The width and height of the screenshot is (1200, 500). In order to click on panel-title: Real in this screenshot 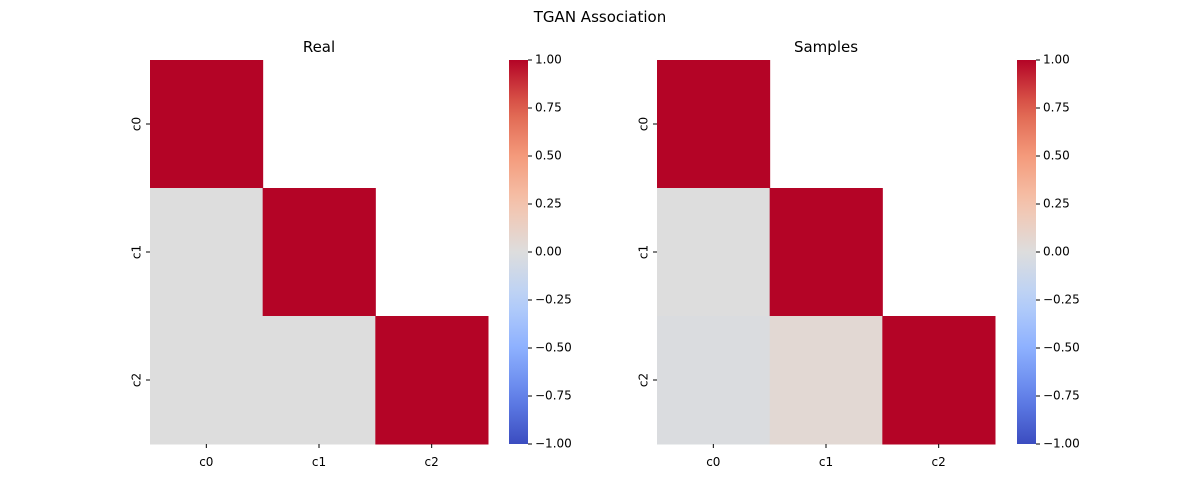, I will do `click(319, 47)`.